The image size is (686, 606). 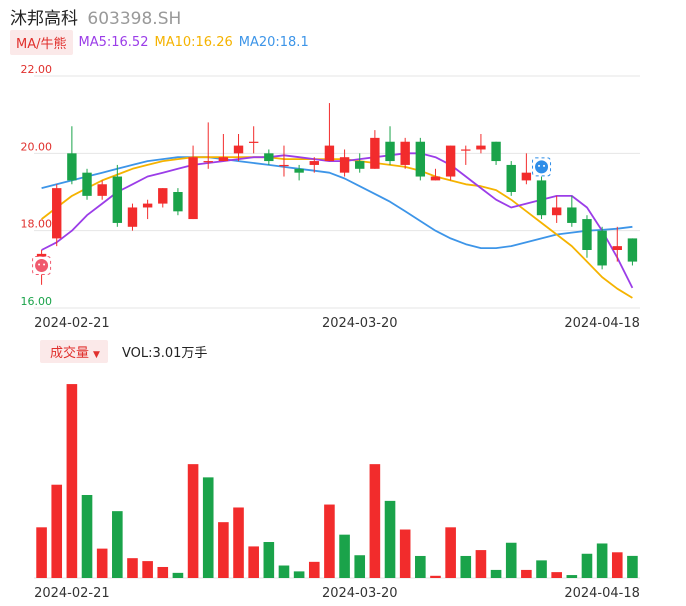 What do you see at coordinates (44, 19) in the screenshot?
I see `stock-name: 沐邦高科` at bounding box center [44, 19].